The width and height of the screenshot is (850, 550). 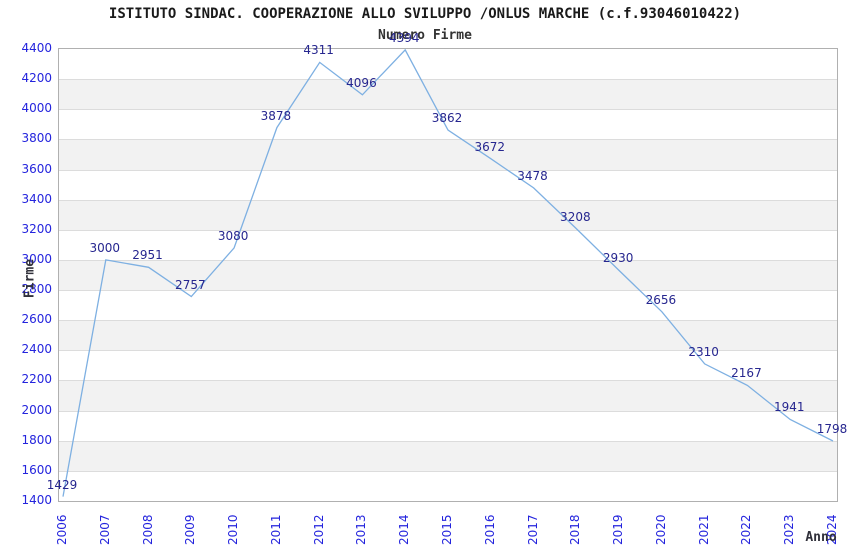 What do you see at coordinates (789, 529) in the screenshot?
I see `x-tick-label: 2023` at bounding box center [789, 529].